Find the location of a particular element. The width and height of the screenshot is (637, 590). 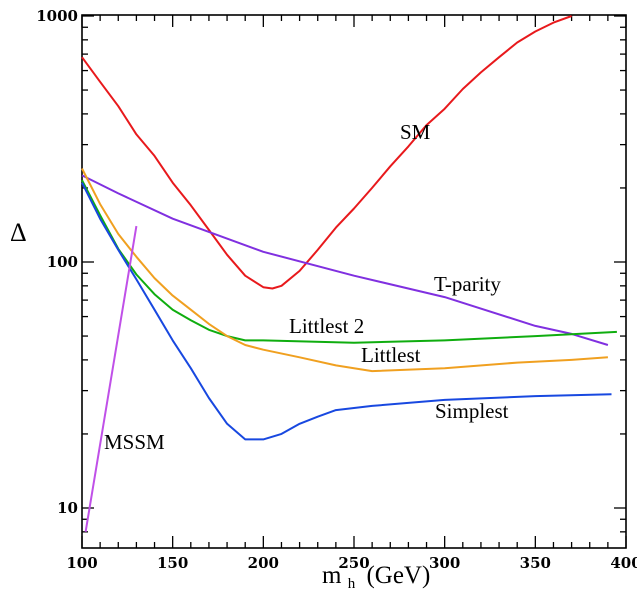

y-tick-label: 100 is located at coordinates (62, 262).